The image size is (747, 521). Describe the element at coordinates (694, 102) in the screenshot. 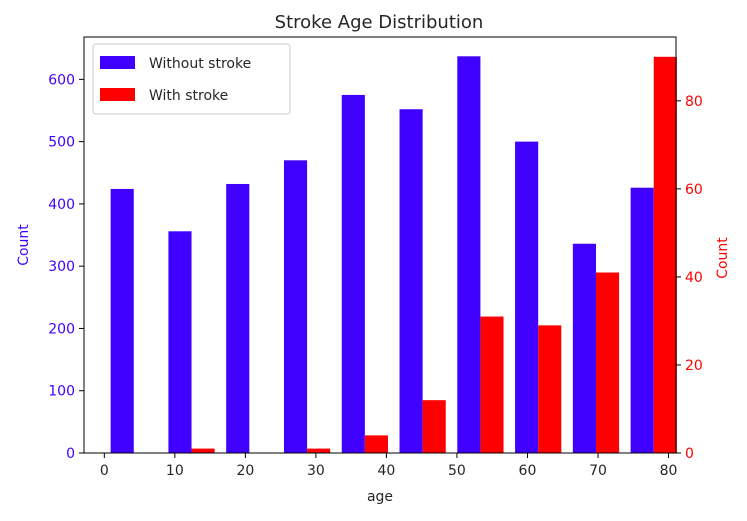

I see `right-y-tick-label: 80` at that location.